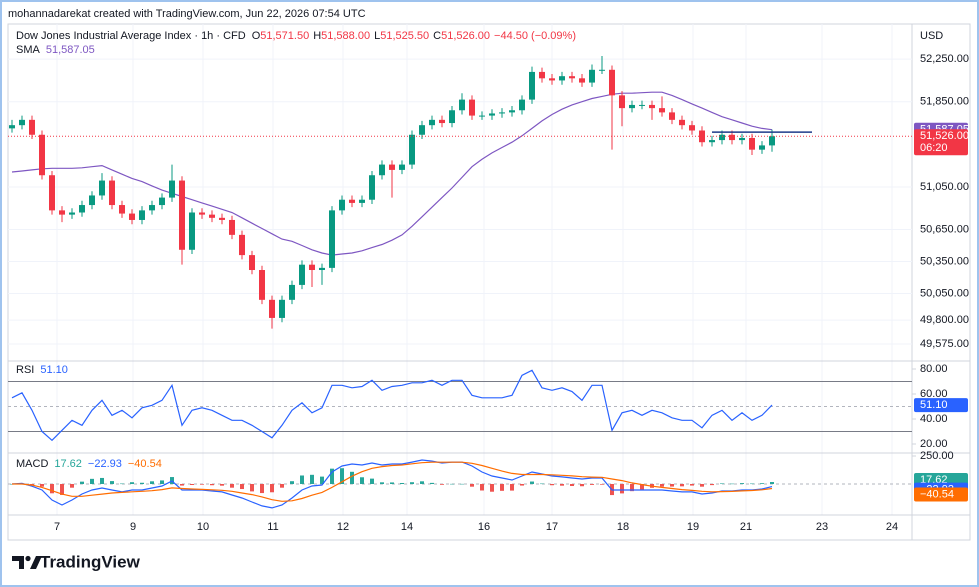 The width and height of the screenshot is (979, 587). I want to click on y-tick-label: 20.00, so click(934, 444).